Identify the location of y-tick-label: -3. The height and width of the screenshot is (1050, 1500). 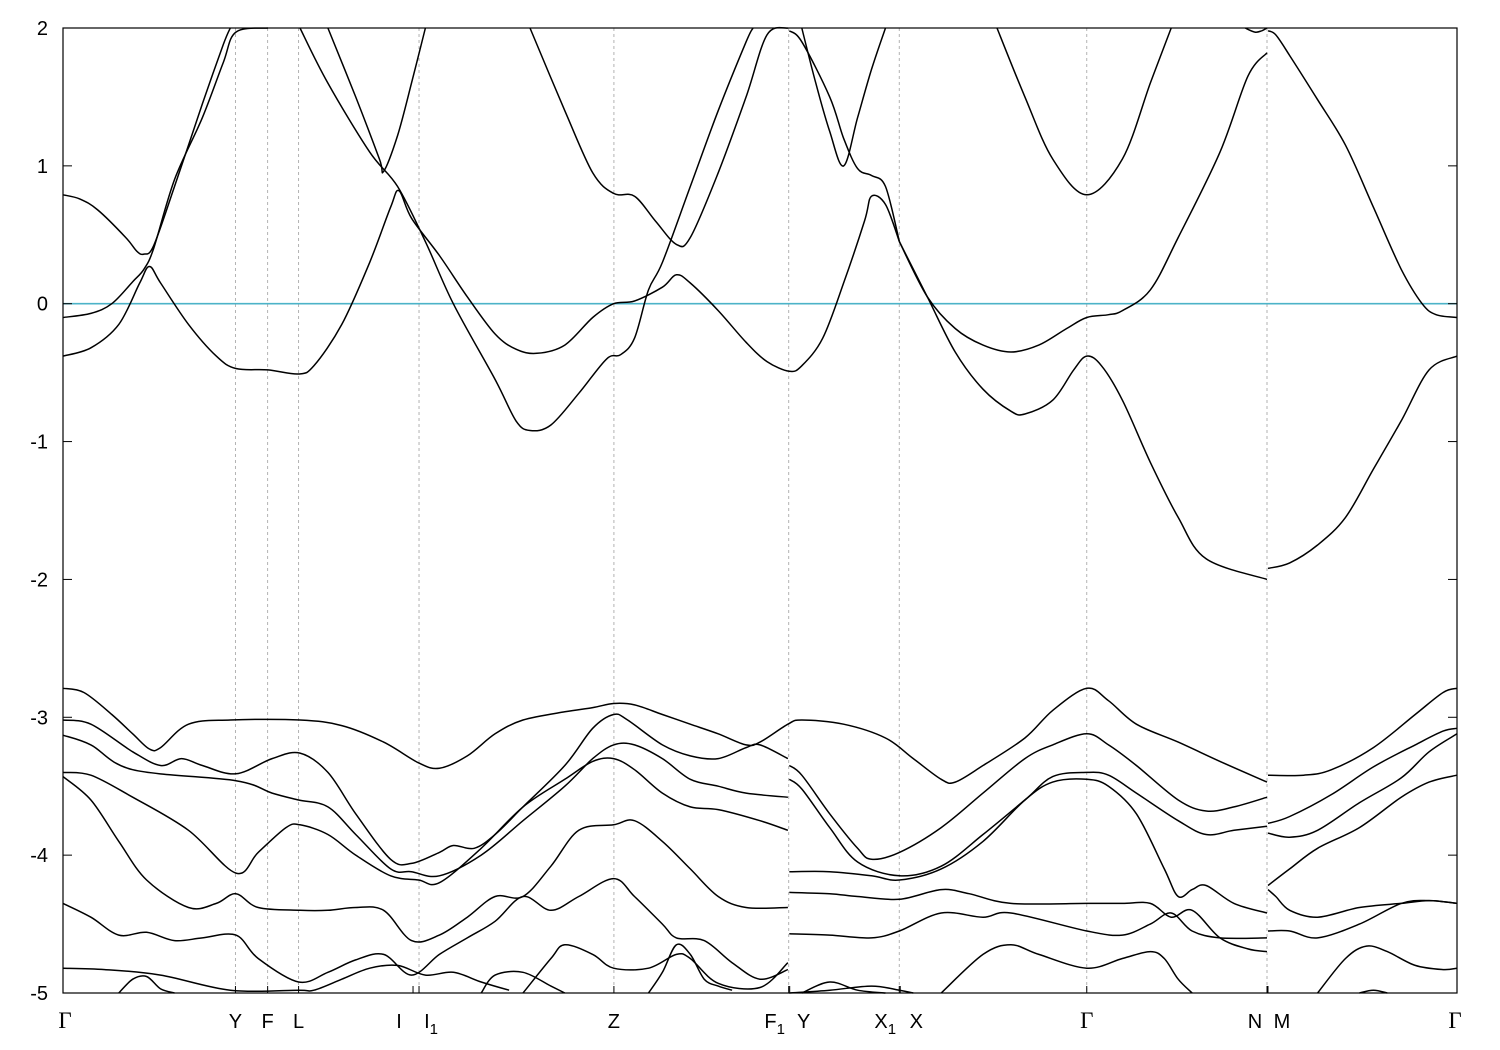
(39, 718).